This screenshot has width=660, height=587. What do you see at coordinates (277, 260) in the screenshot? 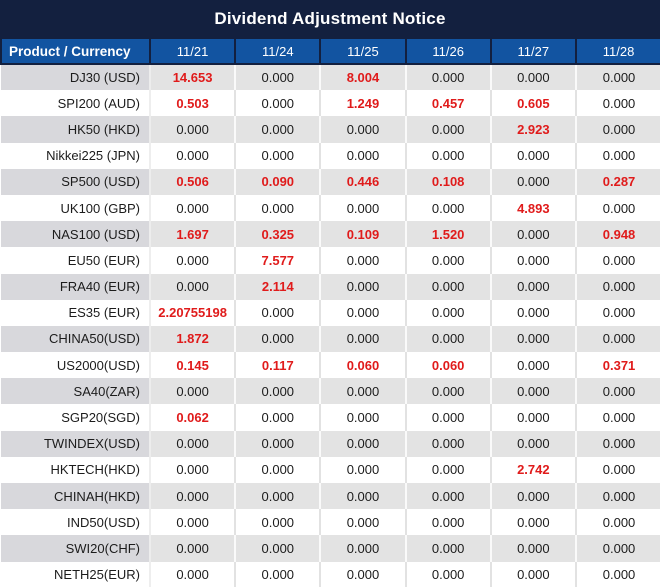
I see `dividend-value-cell: 7.577` at bounding box center [277, 260].